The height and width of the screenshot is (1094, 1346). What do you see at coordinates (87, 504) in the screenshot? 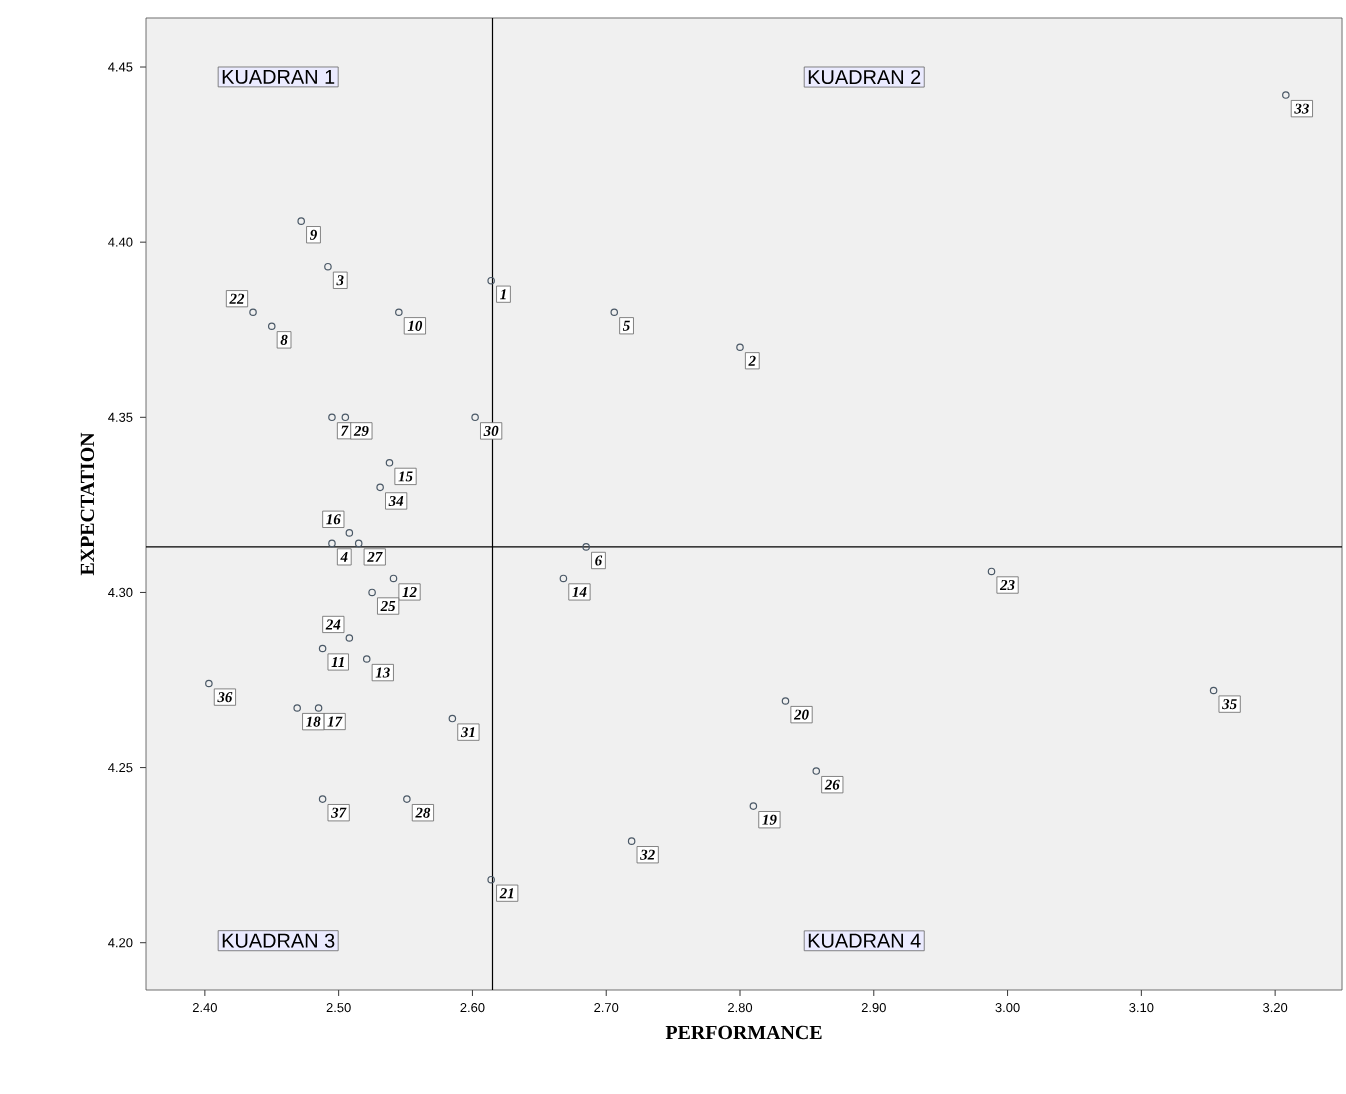
I see `y-axis-title: EXPECTATION` at bounding box center [87, 504].